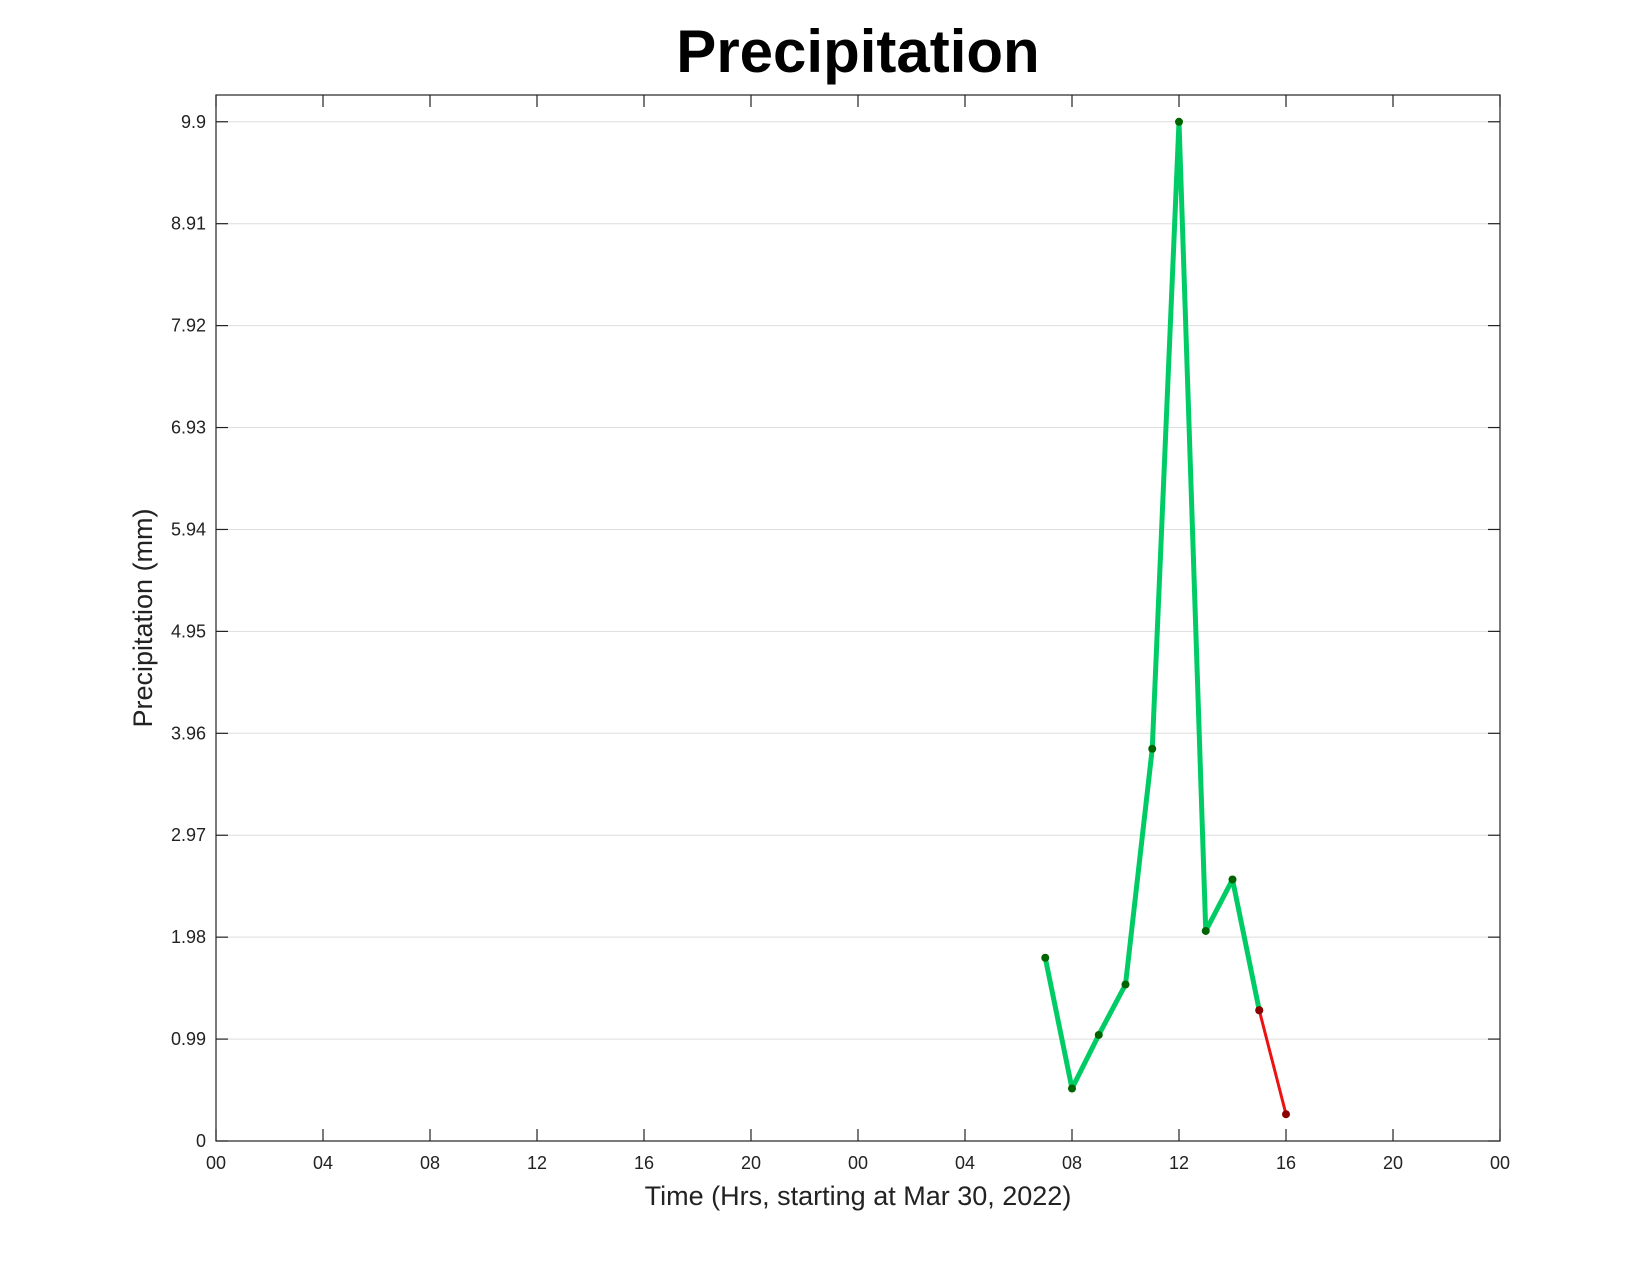  What do you see at coordinates (188, 733) in the screenshot?
I see `y-tick-label: 3.96` at bounding box center [188, 733].